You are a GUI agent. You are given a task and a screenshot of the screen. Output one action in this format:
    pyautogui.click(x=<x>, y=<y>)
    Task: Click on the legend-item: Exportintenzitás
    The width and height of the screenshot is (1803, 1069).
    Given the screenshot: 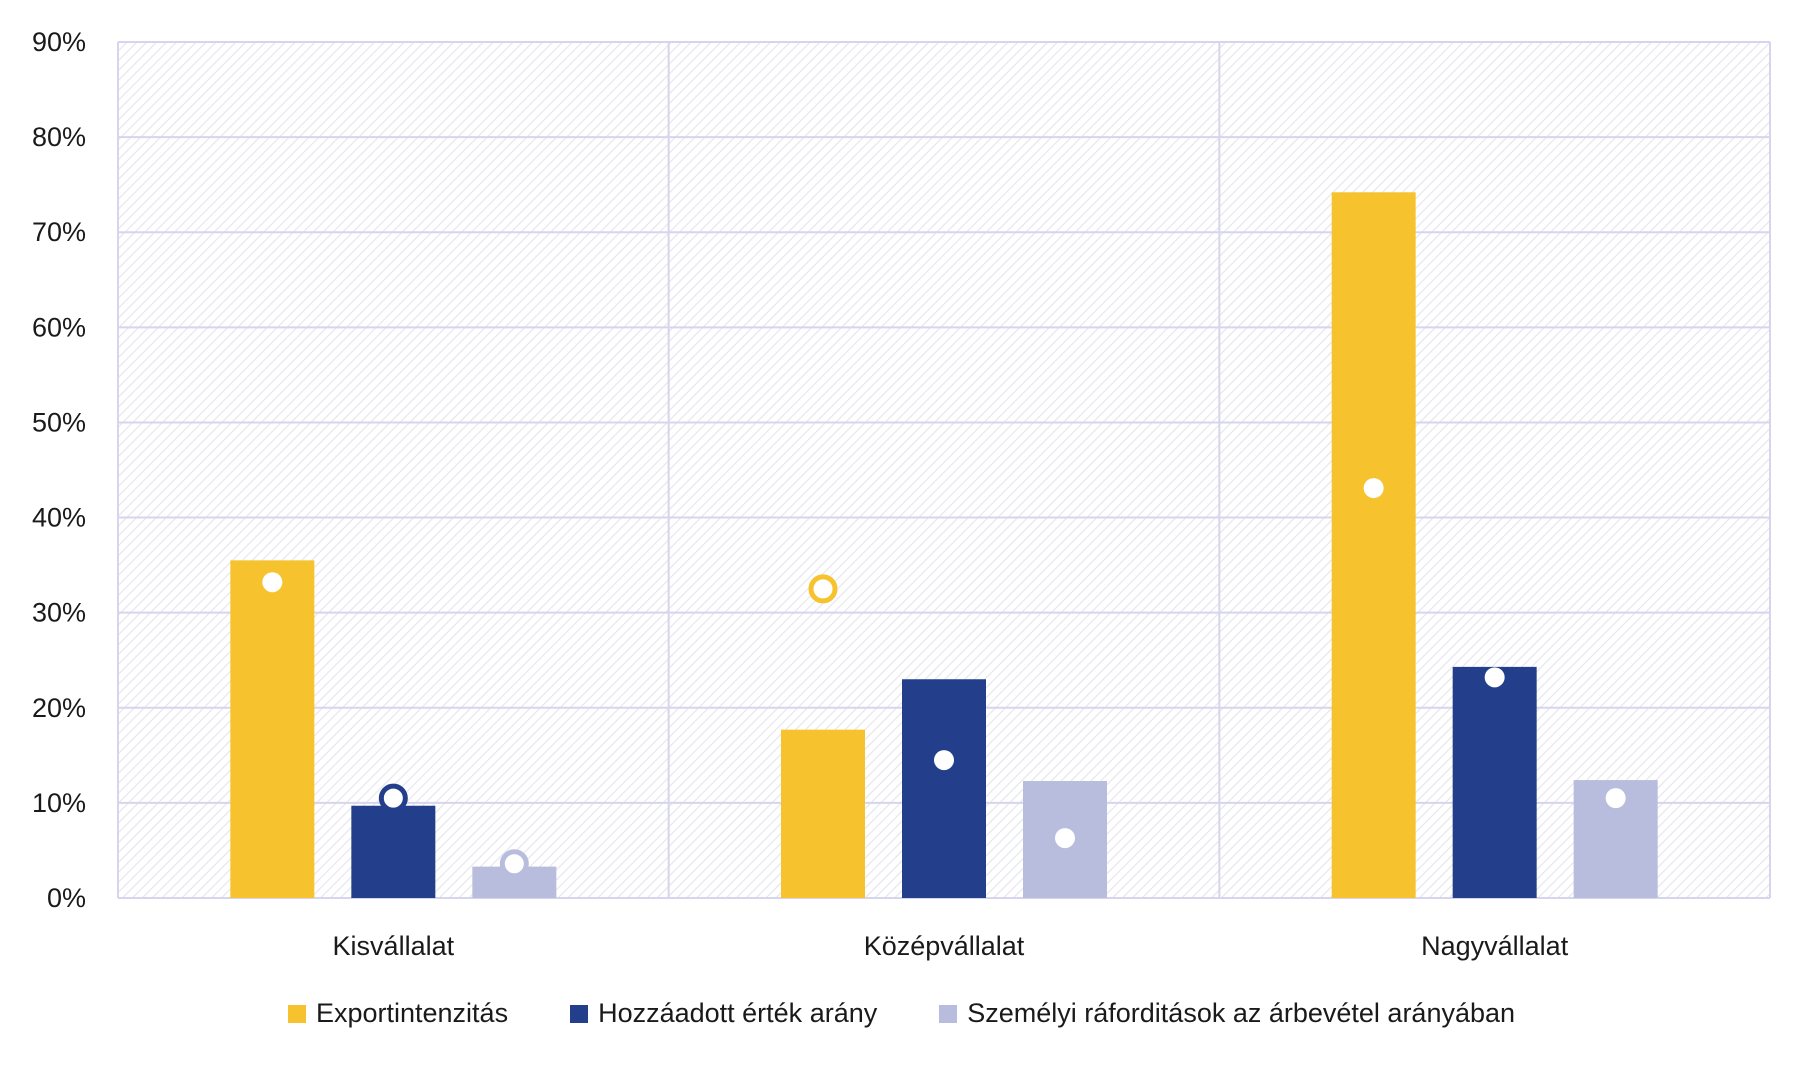 What is the action you would take?
    pyautogui.click(x=398, y=1013)
    